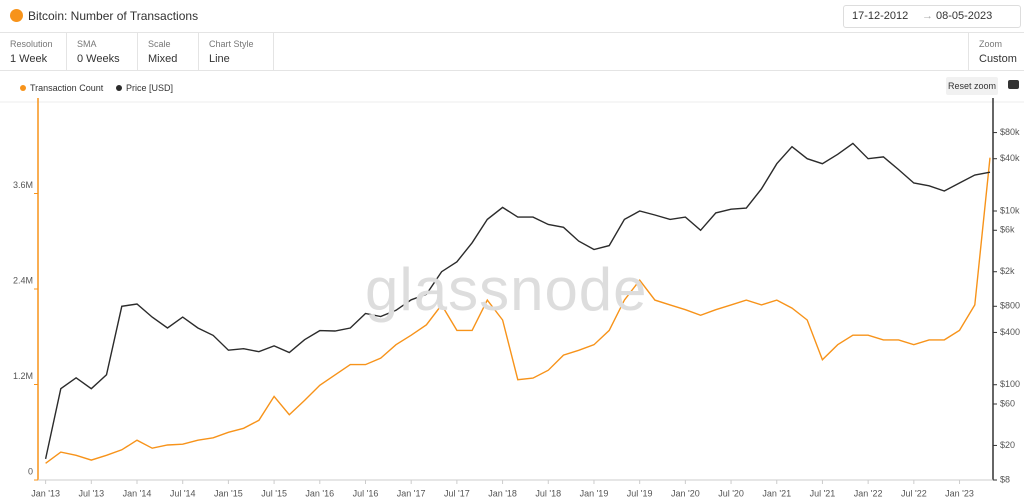 The image size is (1024, 504). I want to click on x-tick-label: Jan '16, so click(319, 493).